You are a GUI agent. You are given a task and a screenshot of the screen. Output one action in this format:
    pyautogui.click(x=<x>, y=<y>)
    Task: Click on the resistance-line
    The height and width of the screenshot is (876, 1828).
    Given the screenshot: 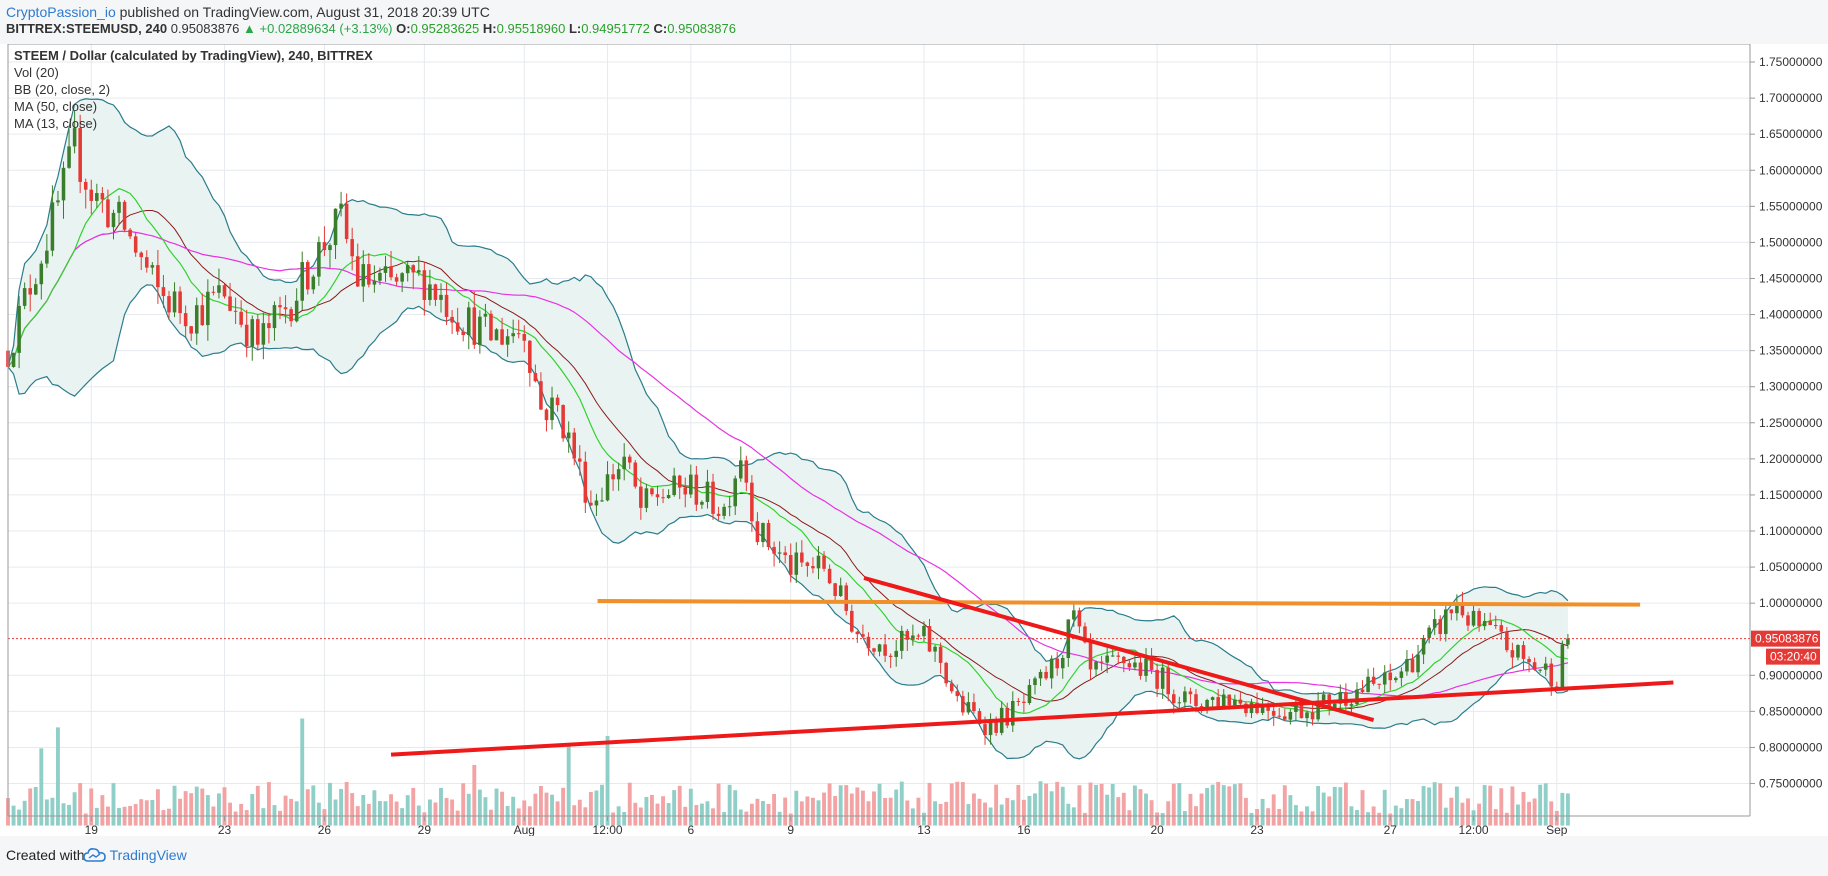 What is the action you would take?
    pyautogui.click(x=1119, y=602)
    